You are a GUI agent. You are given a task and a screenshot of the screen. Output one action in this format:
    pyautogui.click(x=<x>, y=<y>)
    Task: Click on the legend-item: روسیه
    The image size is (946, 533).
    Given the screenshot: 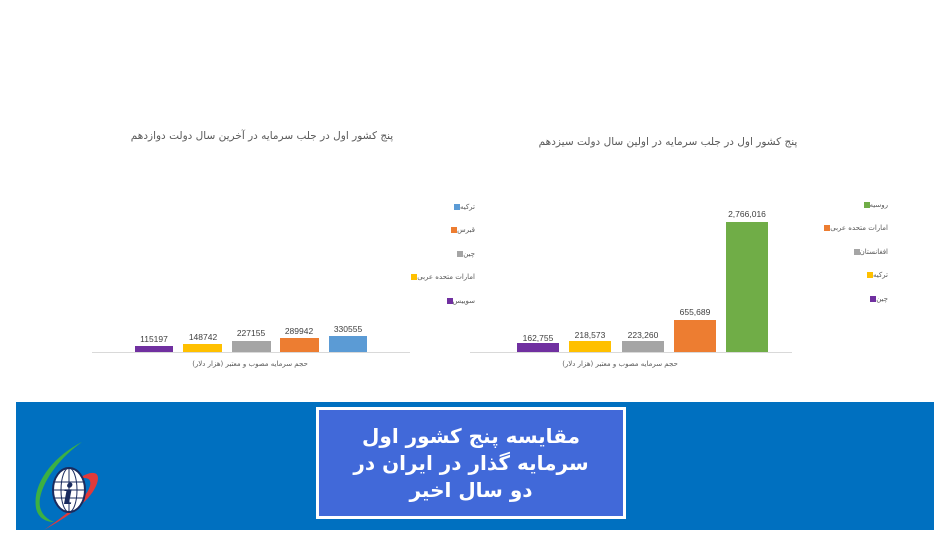 What is the action you would take?
    pyautogui.click(x=848, y=205)
    